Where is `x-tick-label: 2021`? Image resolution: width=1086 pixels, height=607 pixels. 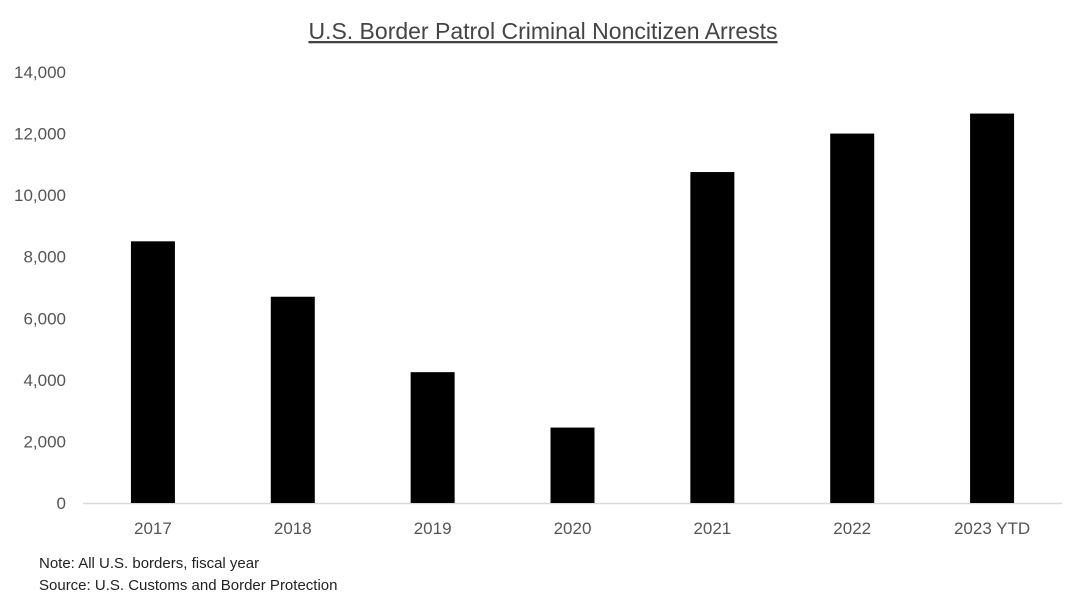 x-tick-label: 2021 is located at coordinates (712, 528).